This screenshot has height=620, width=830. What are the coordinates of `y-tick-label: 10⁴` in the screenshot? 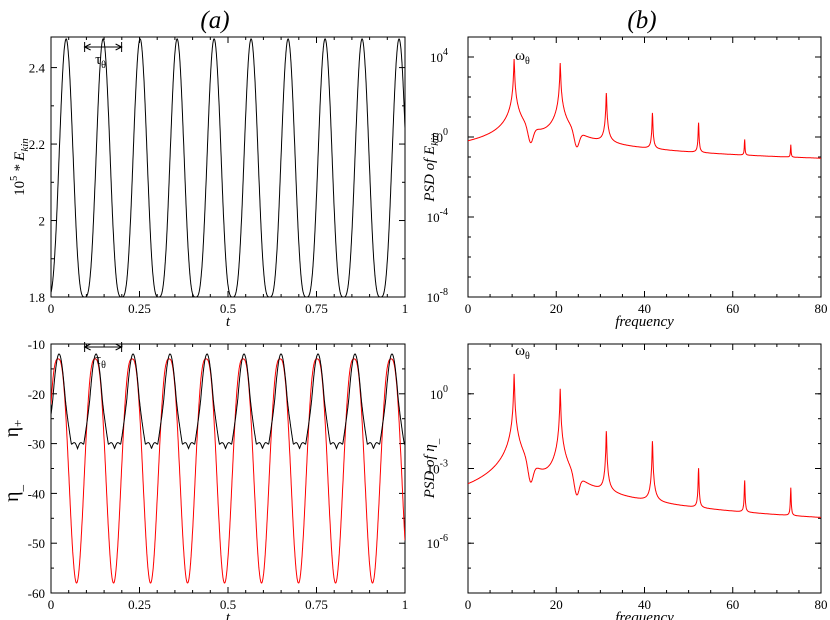 It's located at (439, 56).